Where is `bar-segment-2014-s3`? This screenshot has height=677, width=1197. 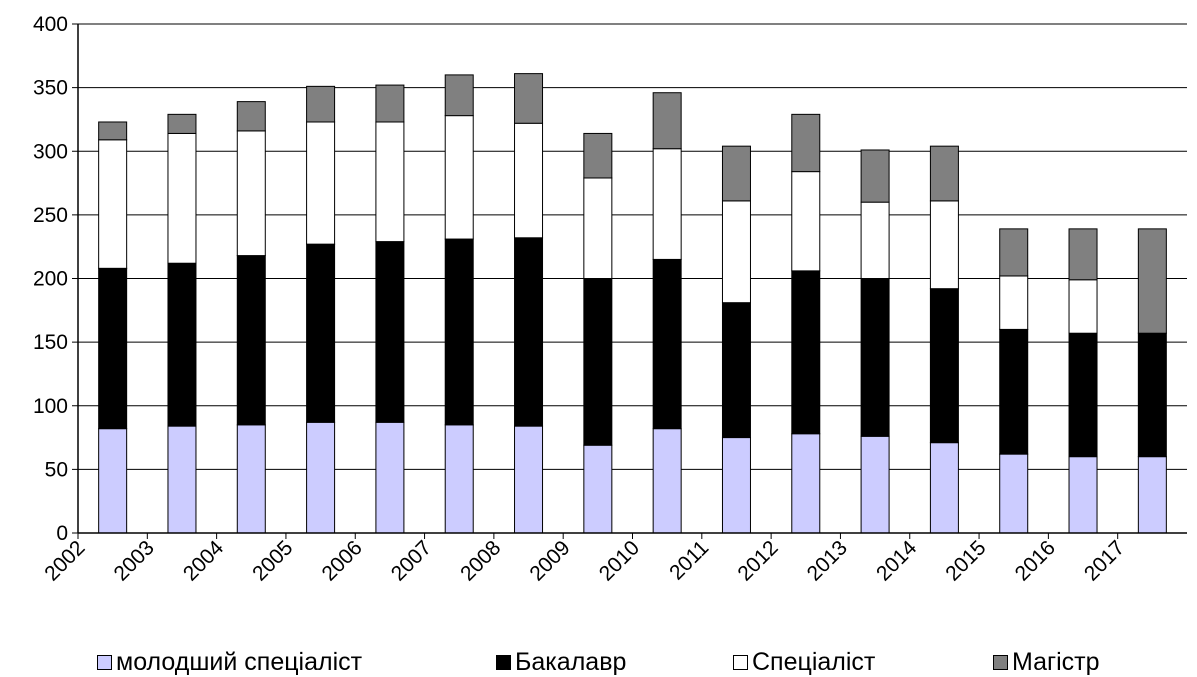 bar-segment-2014-s3 is located at coordinates (944, 173).